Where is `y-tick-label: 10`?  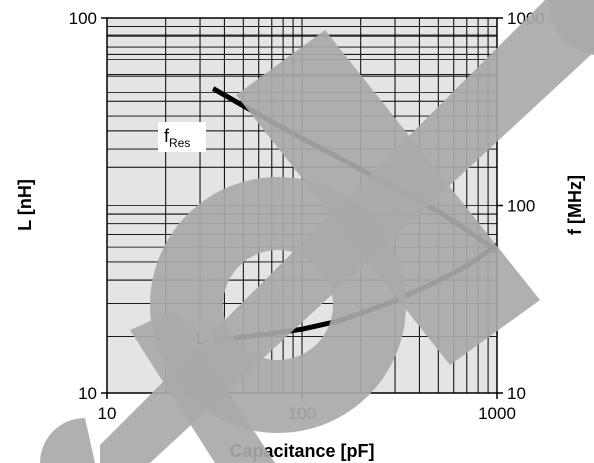
y-tick-label: 10 is located at coordinates (87, 393).